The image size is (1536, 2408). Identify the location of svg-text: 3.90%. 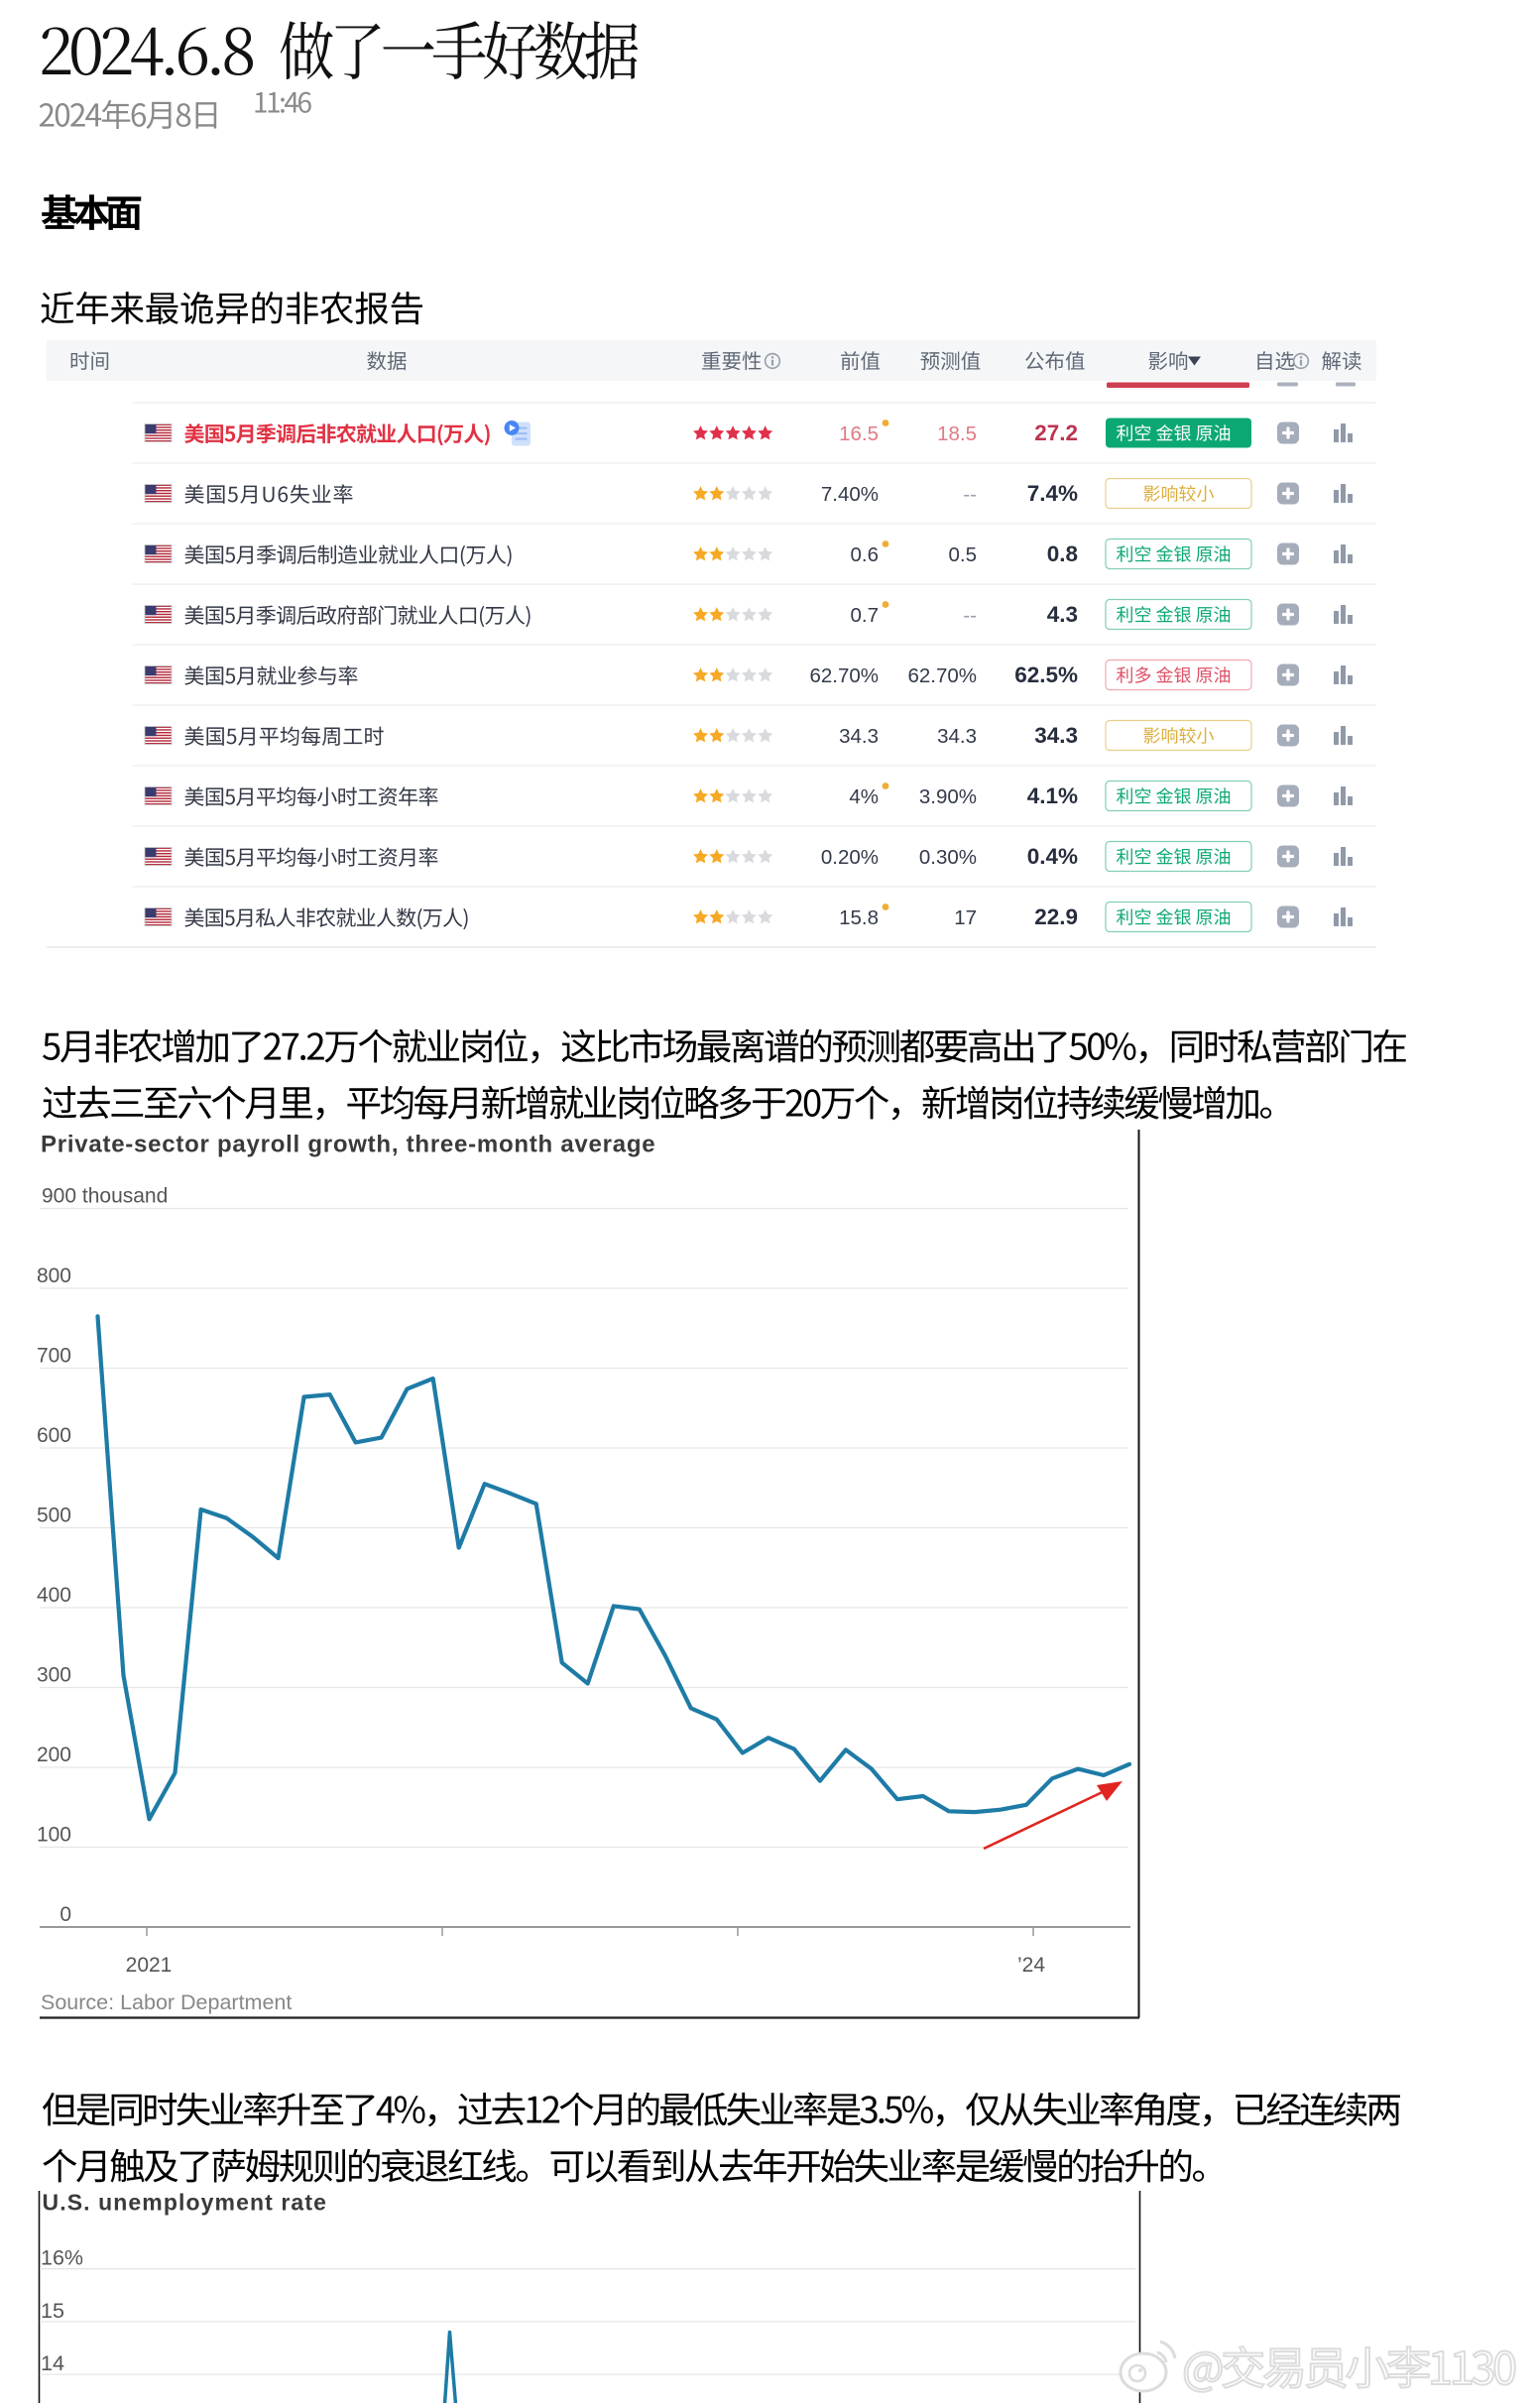
(948, 797).